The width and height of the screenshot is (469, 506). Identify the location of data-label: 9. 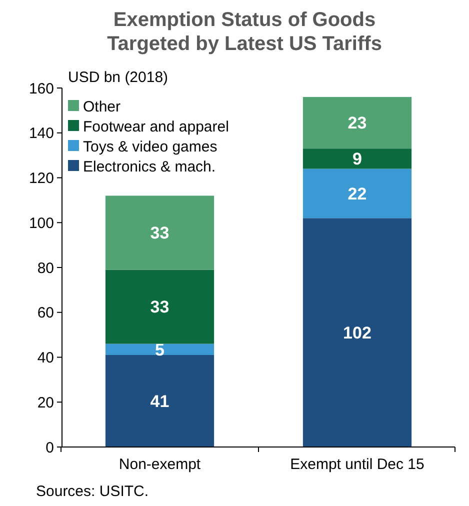
(357, 159).